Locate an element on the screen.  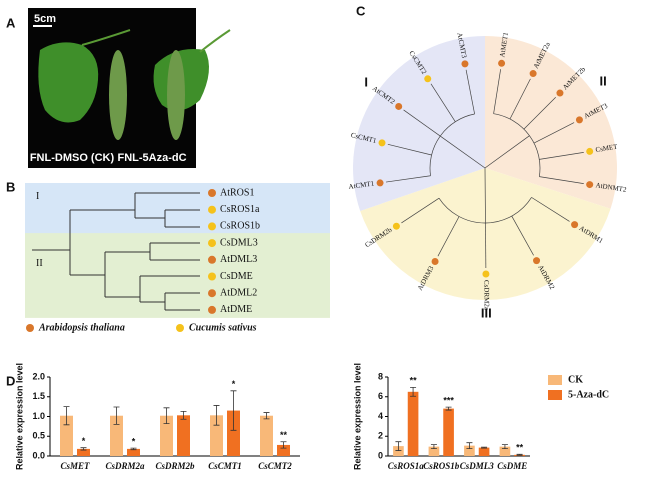
y-tick-label: 6 is located at coordinates (380, 396).